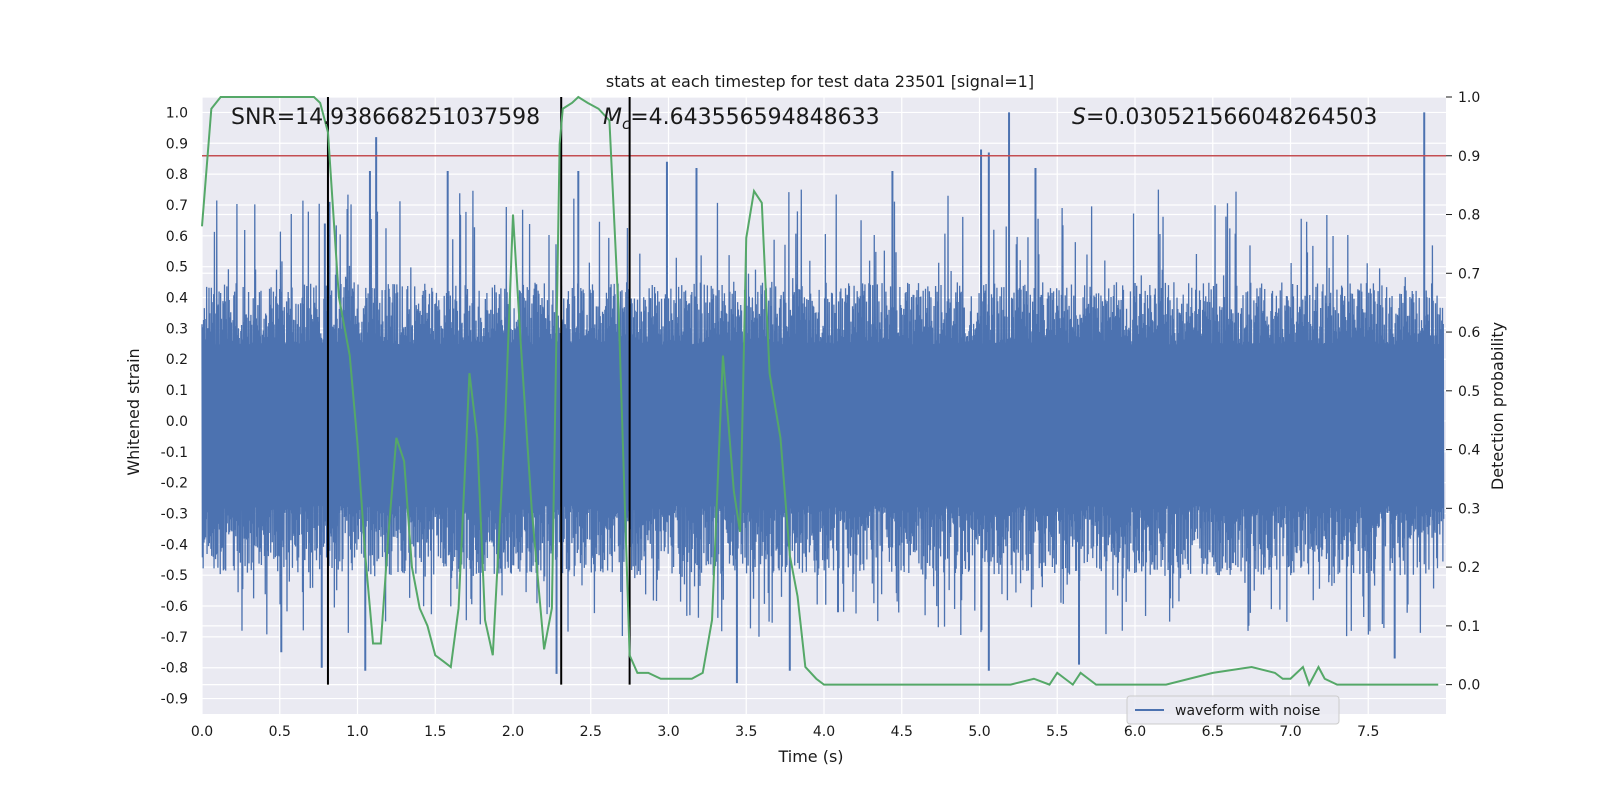 Image resolution: width=1600 pixels, height=800 pixels. I want to click on y2-tick-label: 0.4, so click(1469, 451).